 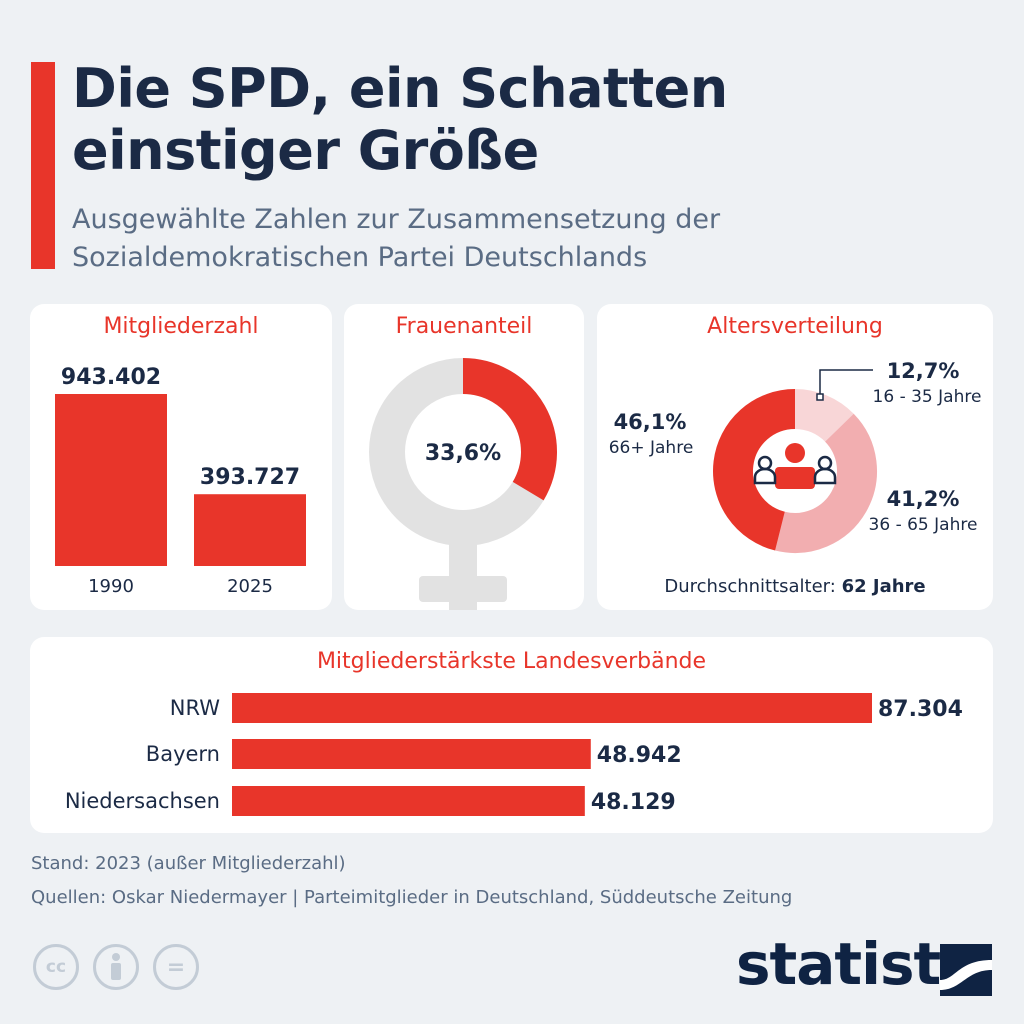 I want to click on bar-NRW, so click(x=552, y=708).